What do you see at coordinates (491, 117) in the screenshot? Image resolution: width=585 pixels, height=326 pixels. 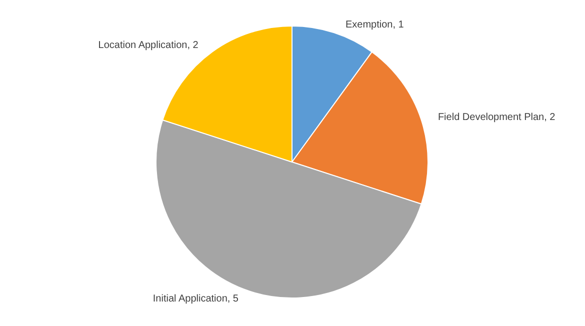 I see `slice-label: Field Development Plan` at bounding box center [491, 117].